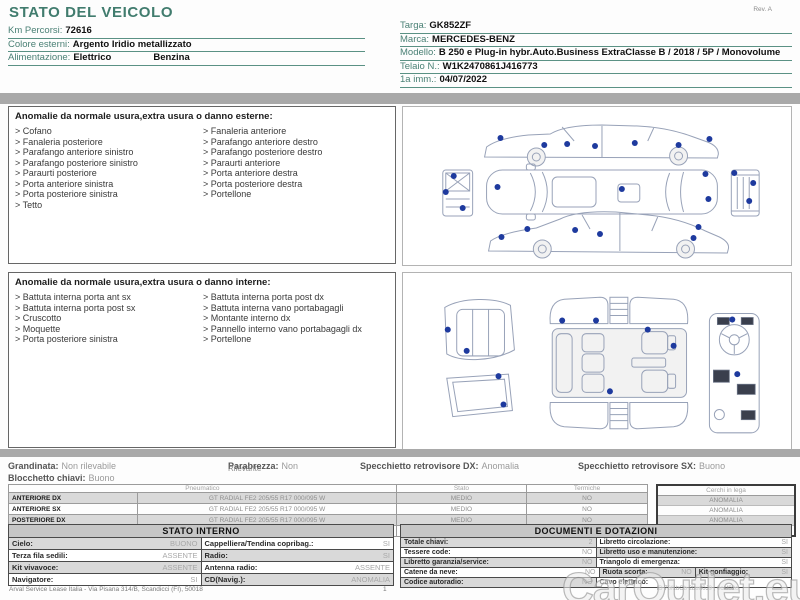 This screenshot has width=800, height=600. I want to click on anomaly-item: Cruscotto, so click(105, 318).